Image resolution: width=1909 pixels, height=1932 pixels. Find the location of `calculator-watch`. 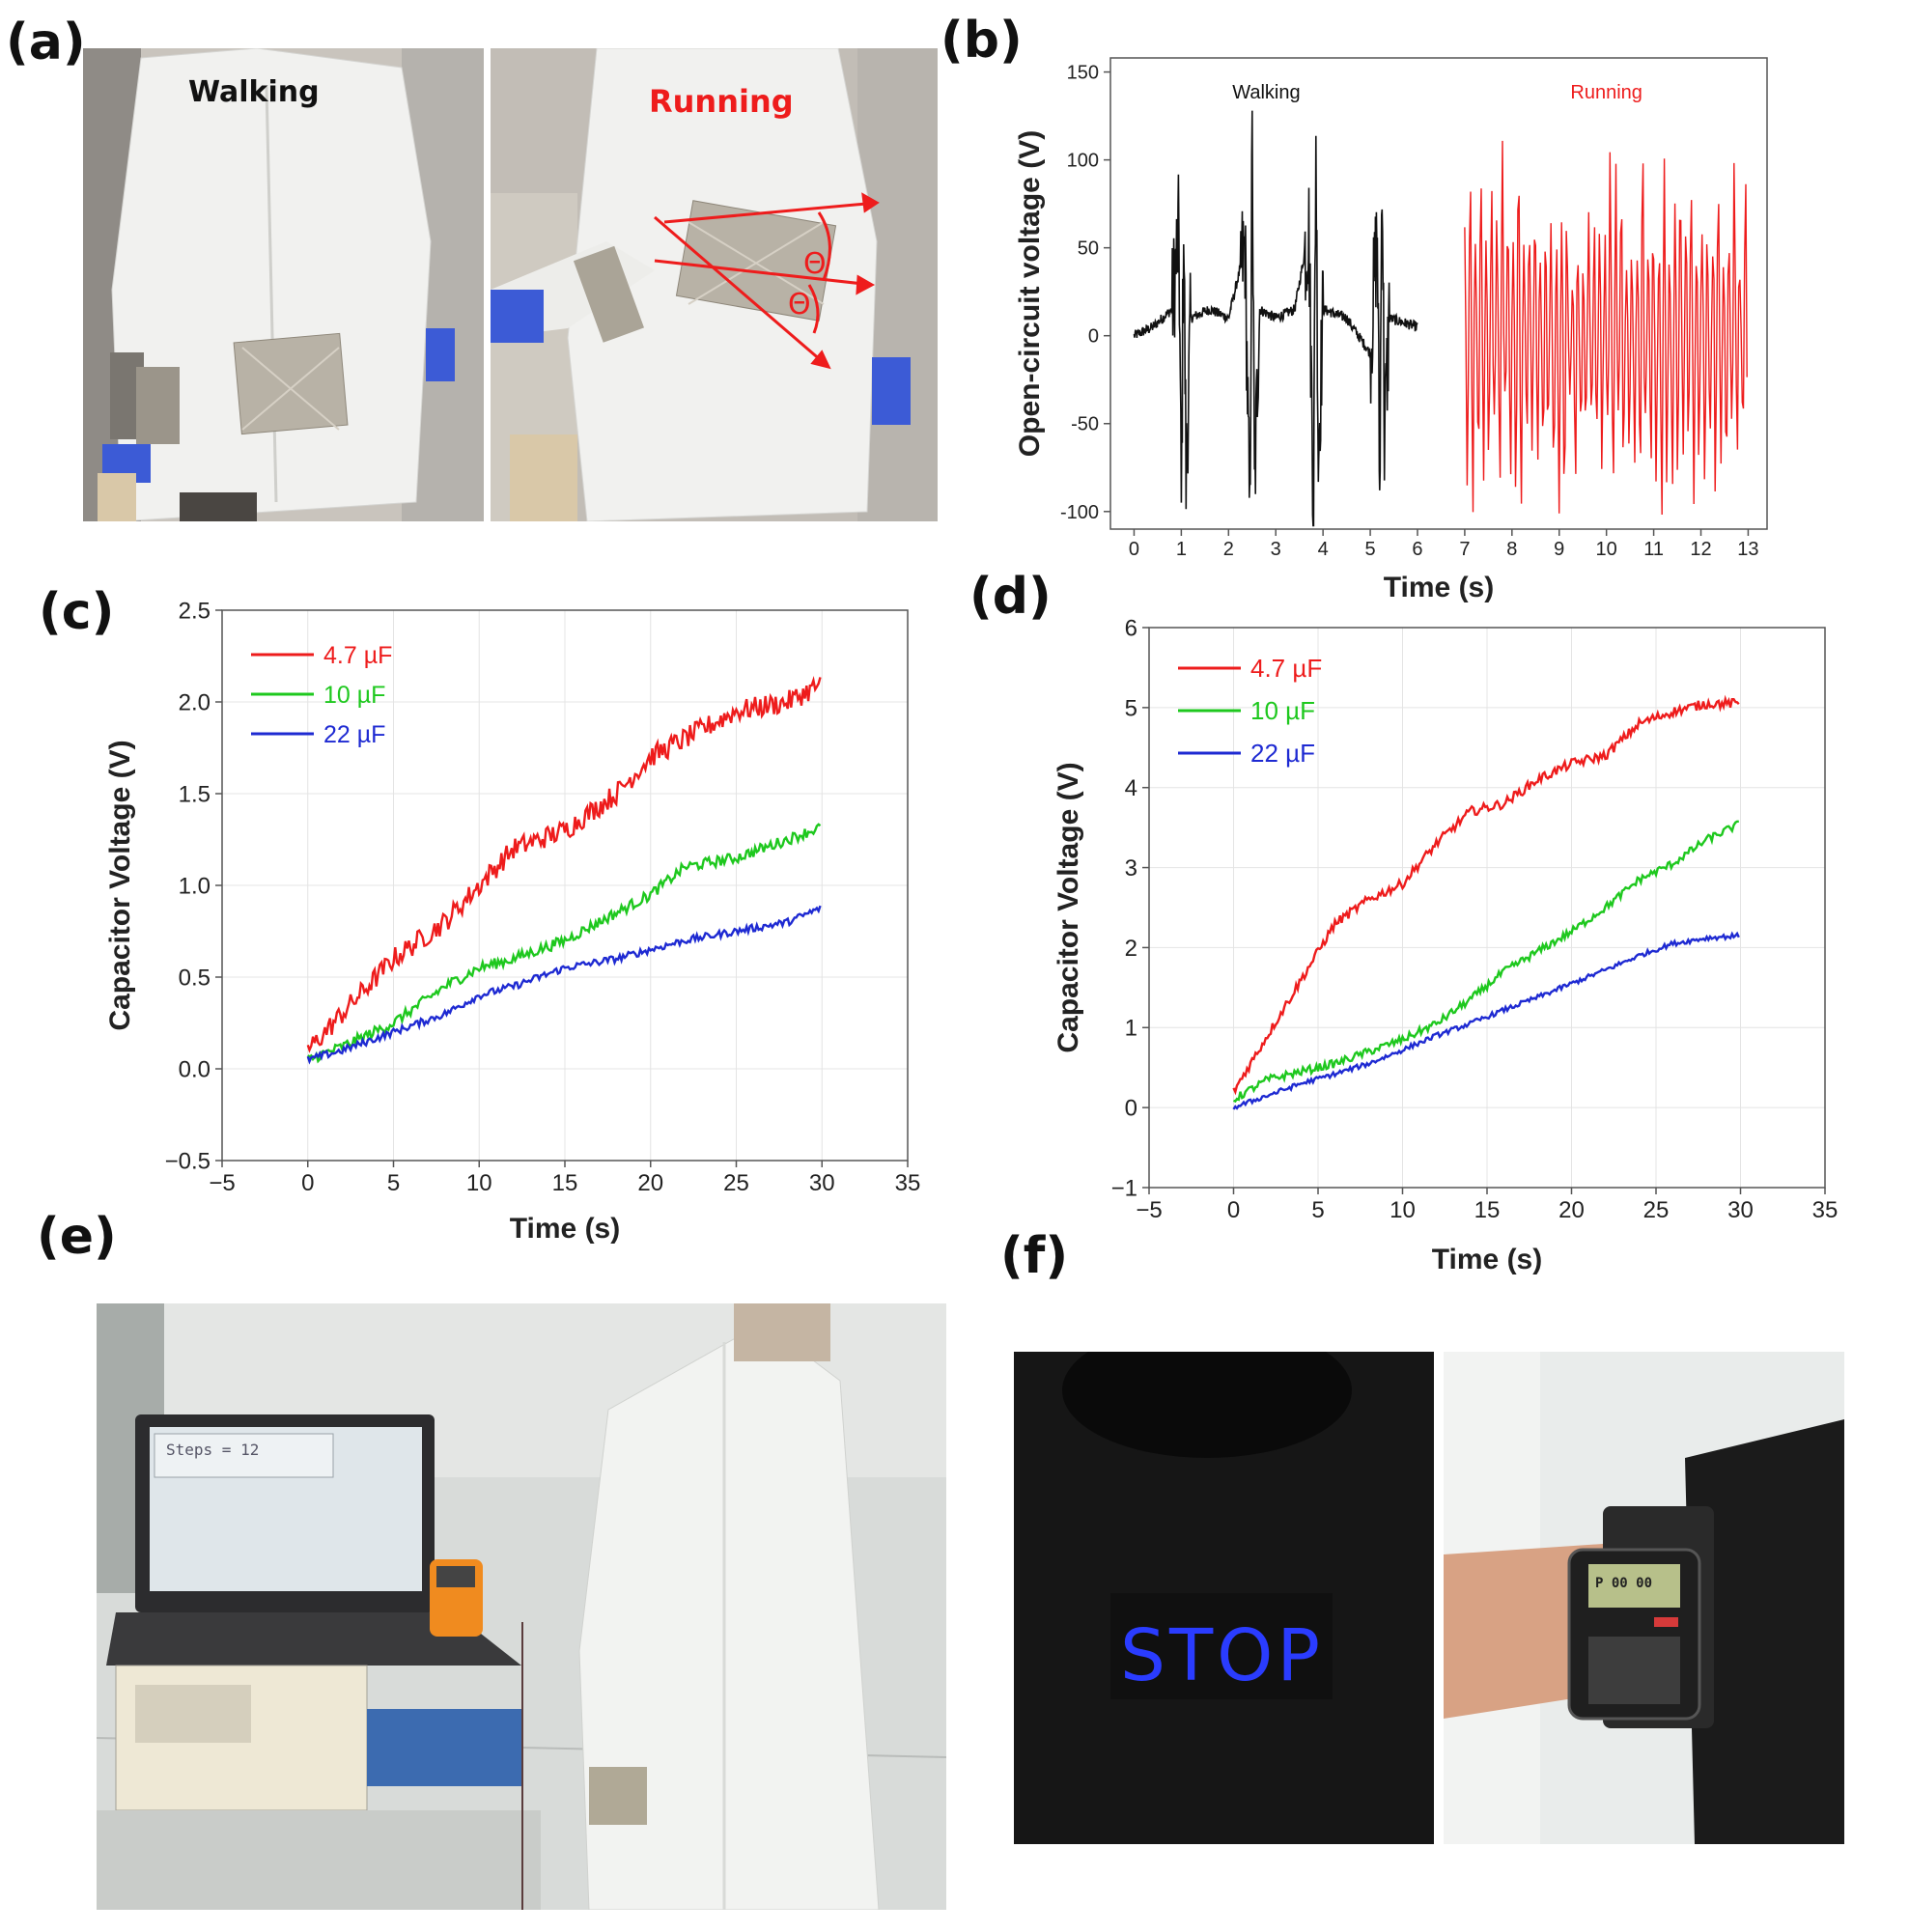

calculator-watch is located at coordinates (1634, 1635).